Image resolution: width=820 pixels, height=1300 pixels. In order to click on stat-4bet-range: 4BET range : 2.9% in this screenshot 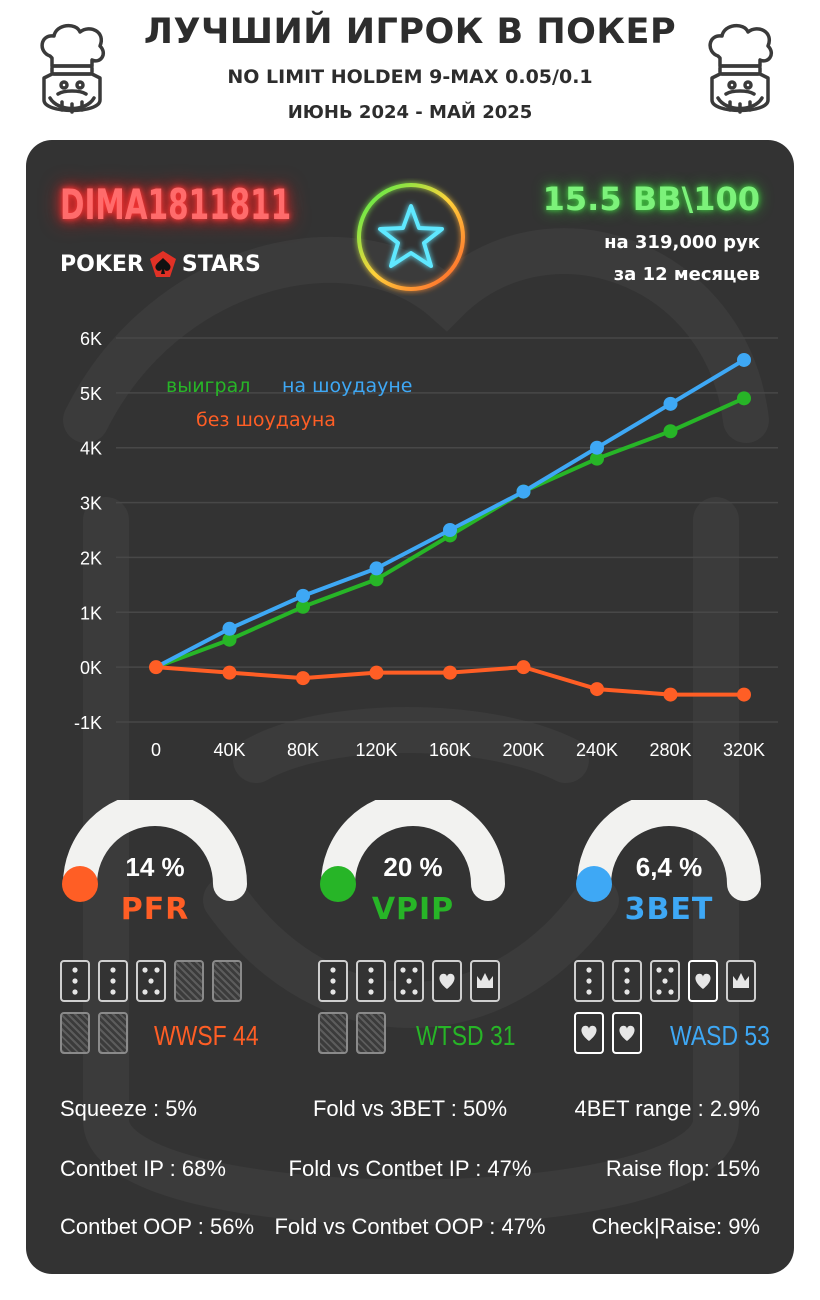, I will do `click(667, 1108)`.